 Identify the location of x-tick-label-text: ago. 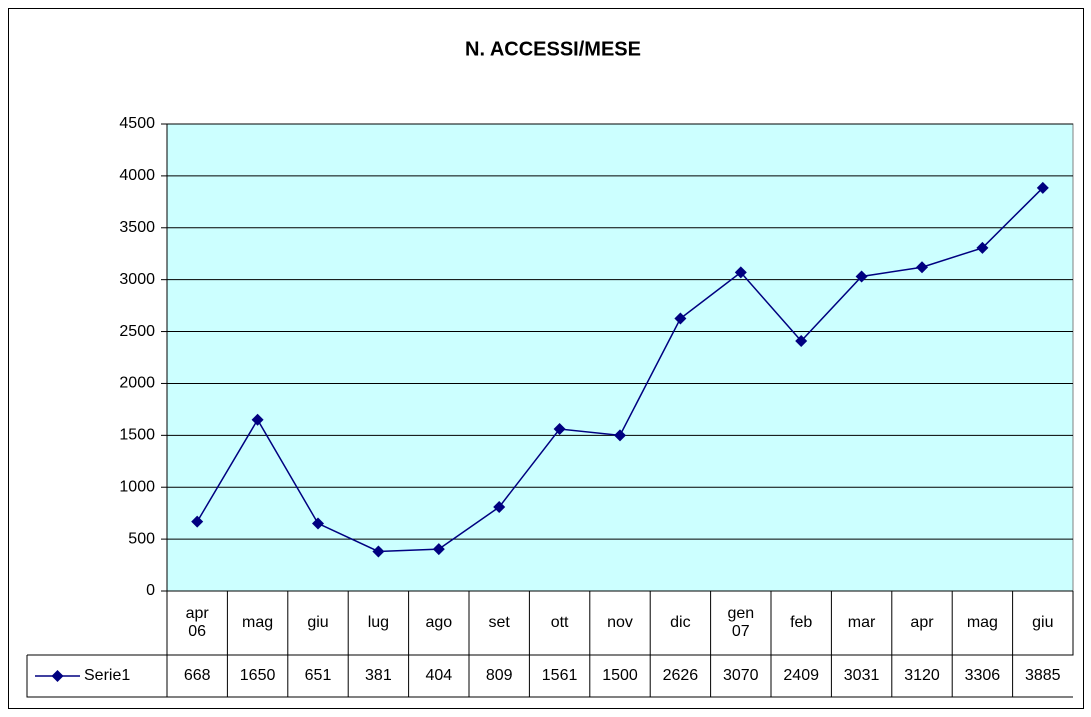
(439, 622).